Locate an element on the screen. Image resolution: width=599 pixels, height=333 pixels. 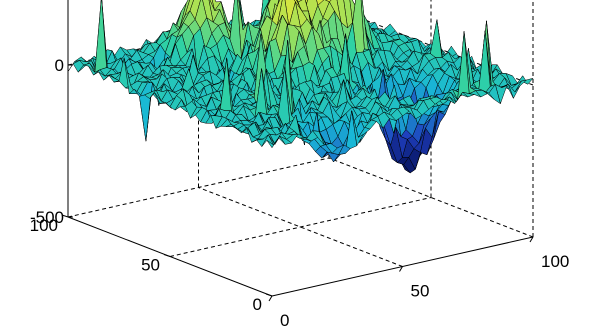
y-tick-label: 50 is located at coordinates (150, 265).